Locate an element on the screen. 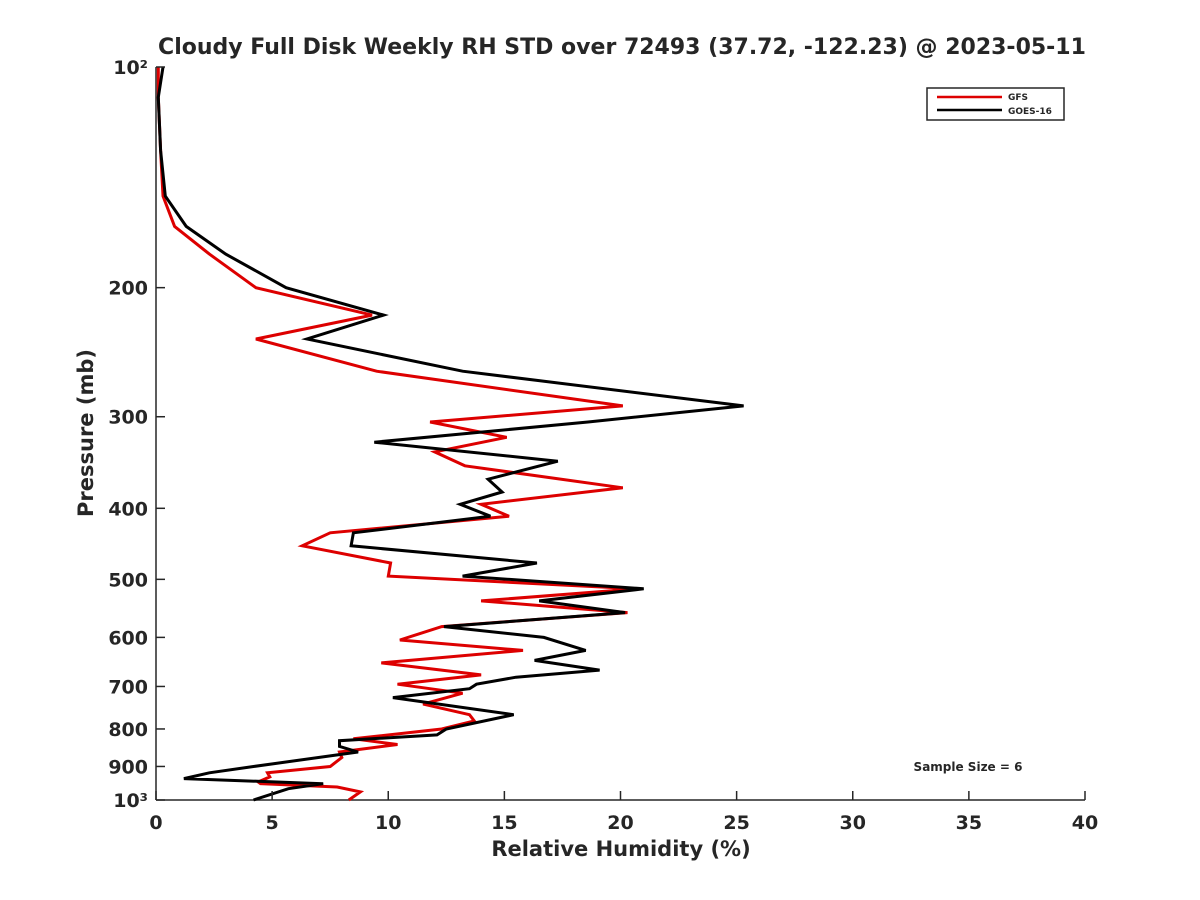  legend: GFS GOES-16 is located at coordinates (995, 104).